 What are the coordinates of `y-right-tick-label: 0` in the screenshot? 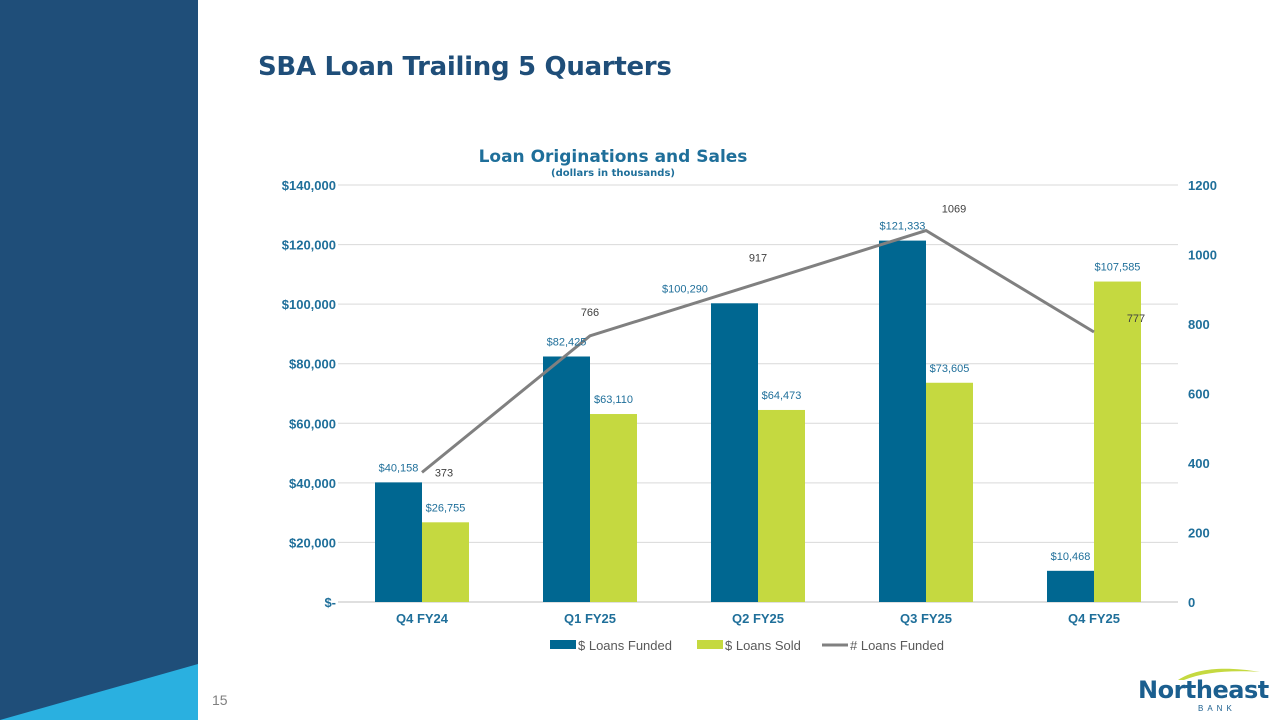 It's located at (1191, 602).